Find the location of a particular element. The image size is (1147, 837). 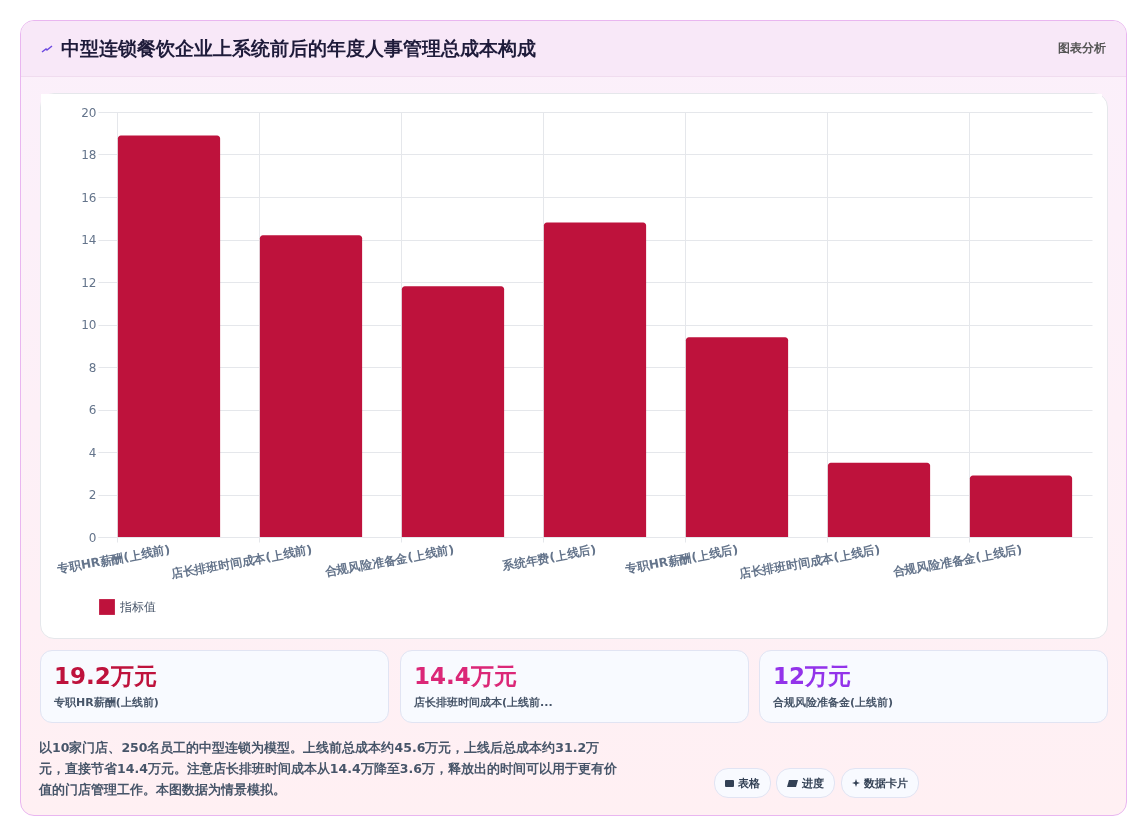

text: 表格 is located at coordinates (749, 783).